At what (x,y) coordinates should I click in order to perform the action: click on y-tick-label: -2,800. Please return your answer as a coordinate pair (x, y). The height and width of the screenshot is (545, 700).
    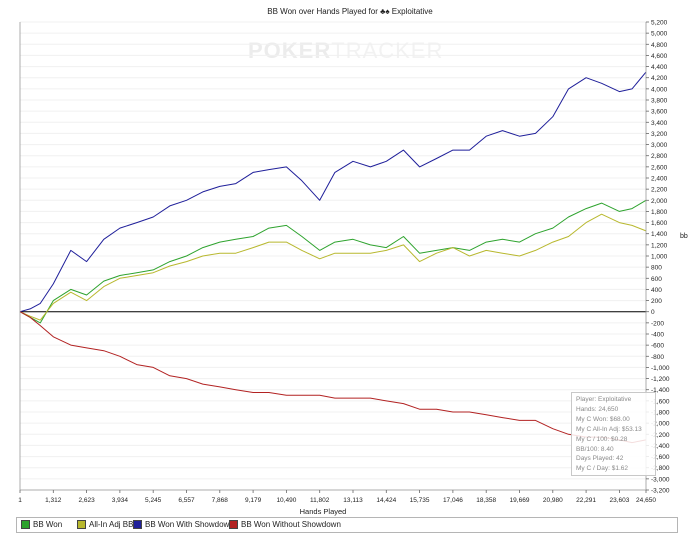
    Looking at the image, I should click on (660, 468).